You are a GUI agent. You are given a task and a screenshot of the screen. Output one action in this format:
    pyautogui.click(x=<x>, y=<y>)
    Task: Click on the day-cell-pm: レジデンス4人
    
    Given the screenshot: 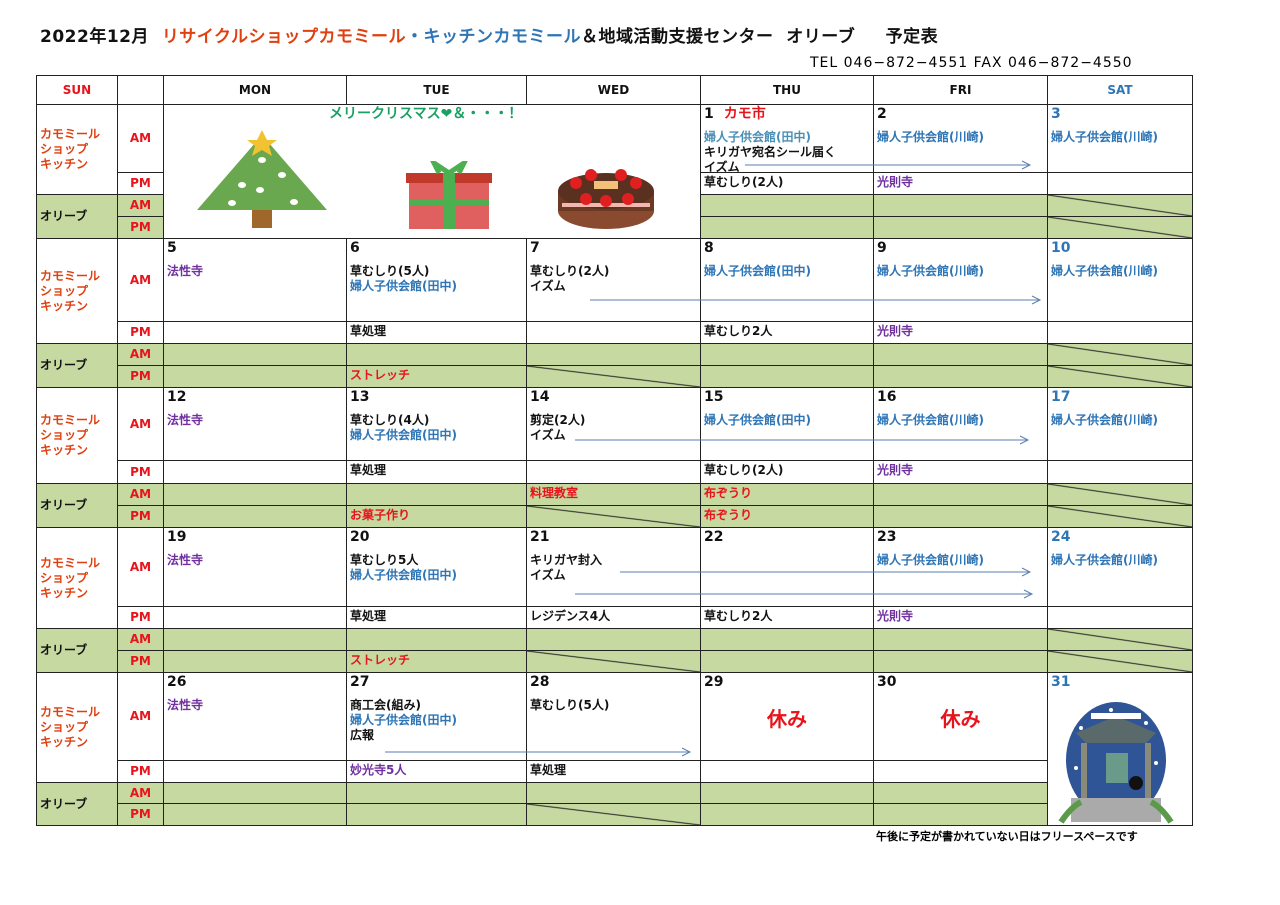 What is the action you would take?
    pyautogui.click(x=613, y=617)
    